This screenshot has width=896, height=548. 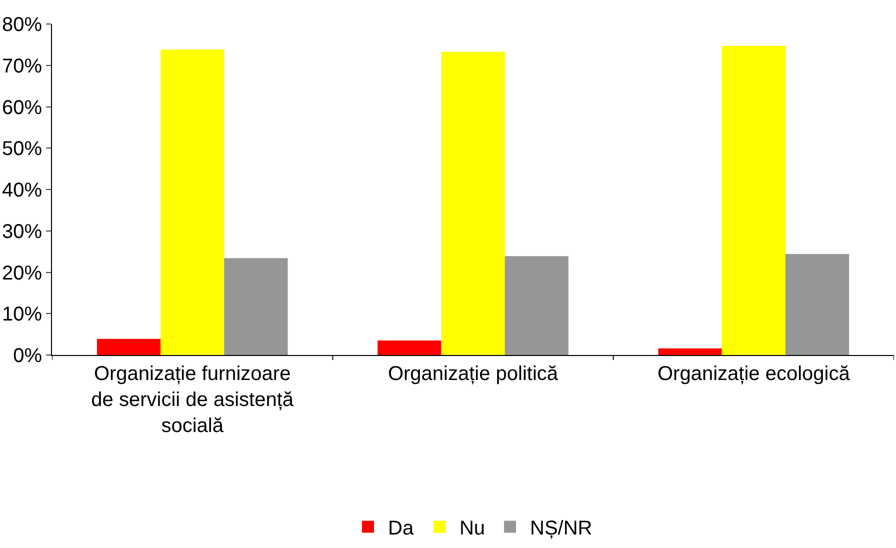 I want to click on x-tick-label: Organizație politică, so click(x=473, y=374).